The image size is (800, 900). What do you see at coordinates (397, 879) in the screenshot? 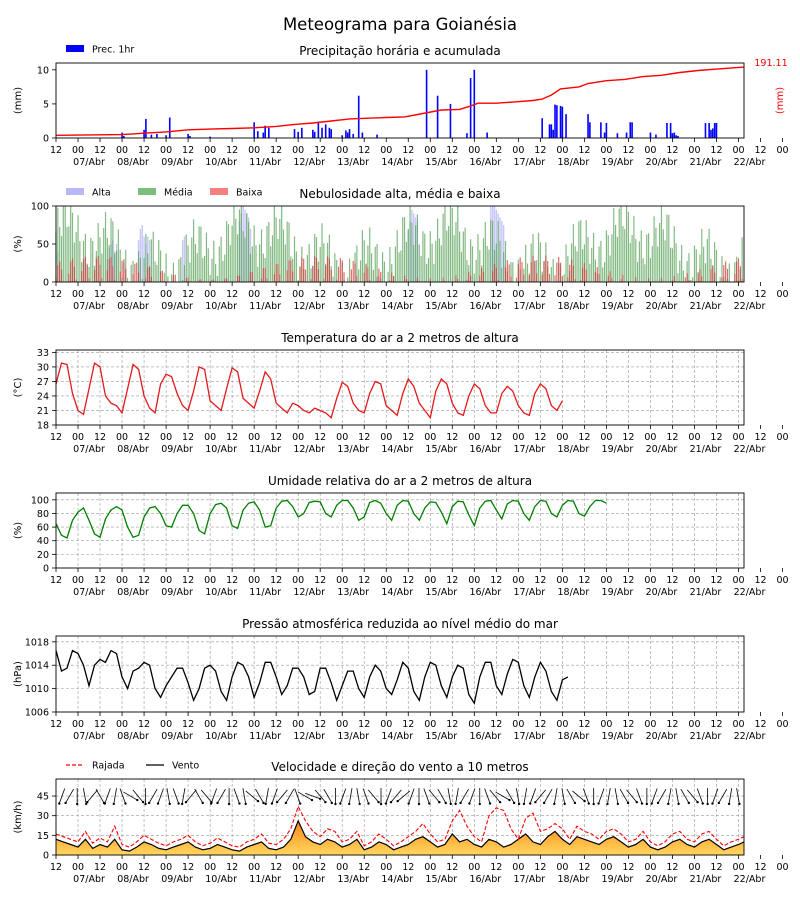
I see `day-label: 14/Abr` at bounding box center [397, 879].